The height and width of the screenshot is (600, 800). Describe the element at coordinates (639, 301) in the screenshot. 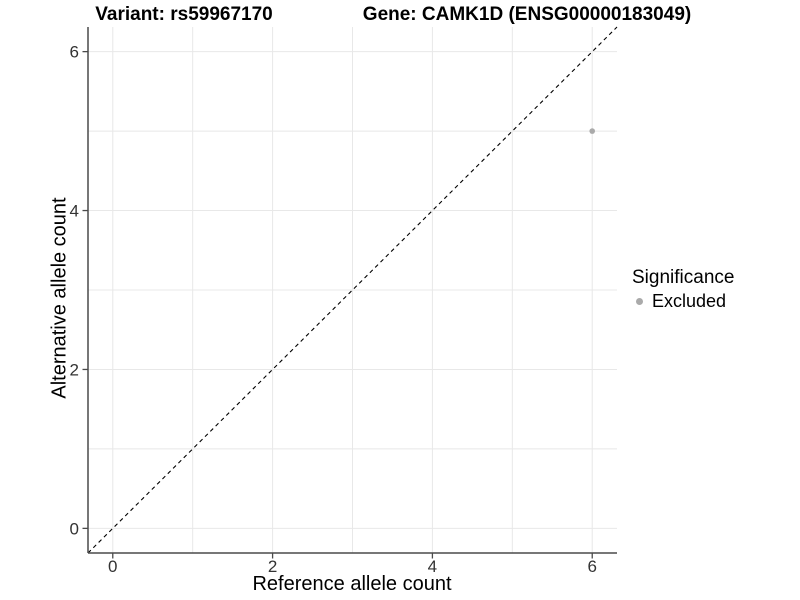

I see `legend-point-icon` at that location.